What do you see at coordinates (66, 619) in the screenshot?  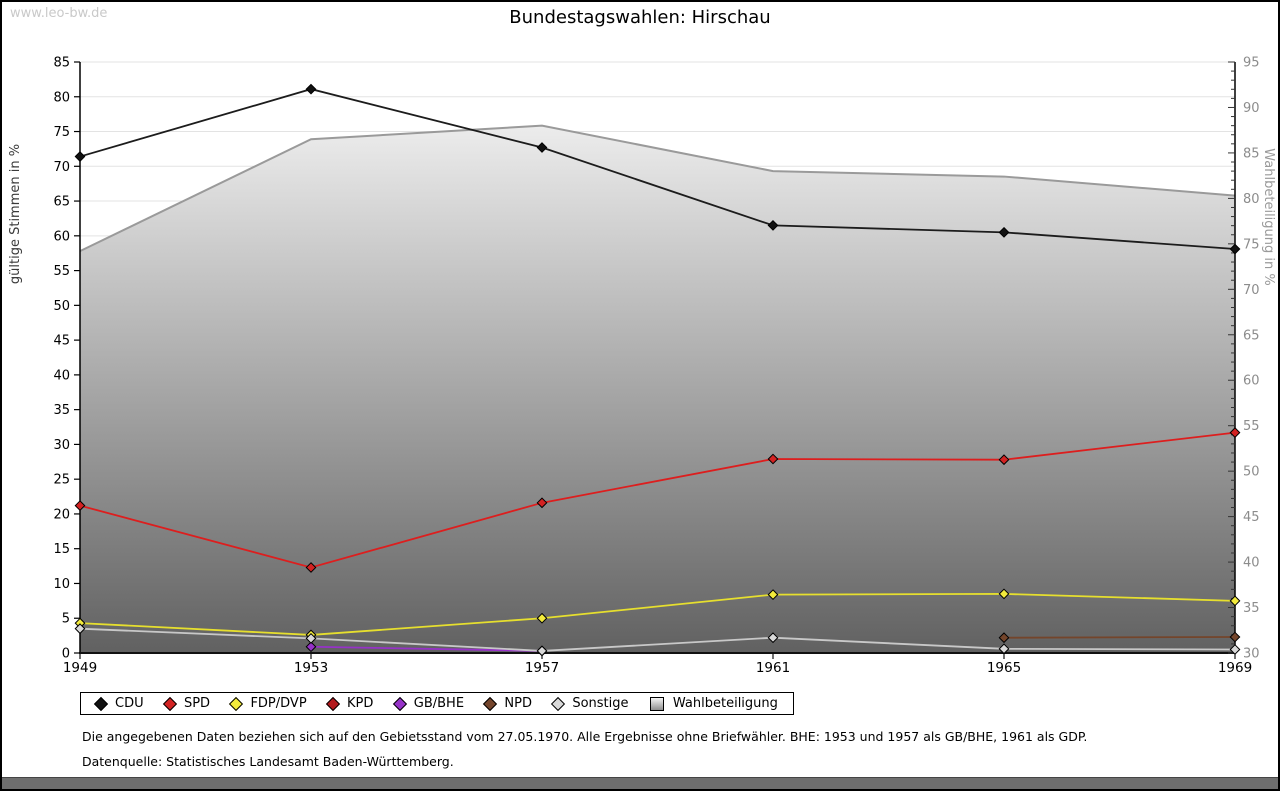 I see `svg-text: 5` at bounding box center [66, 619].